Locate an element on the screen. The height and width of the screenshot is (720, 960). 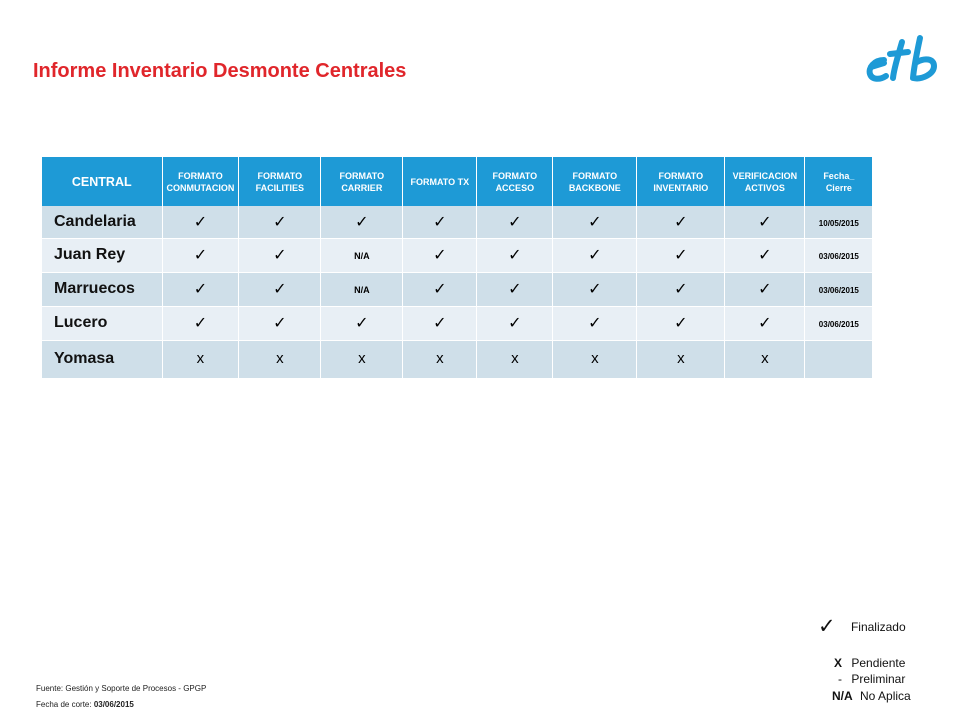
column-header: CENTRAL is located at coordinates (102, 181).